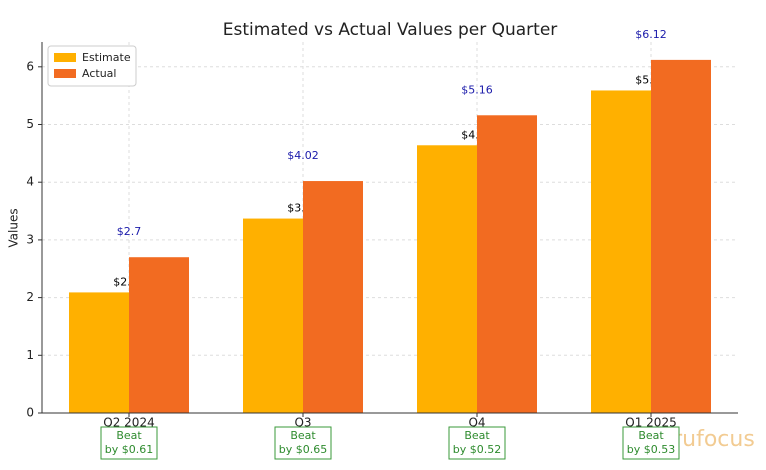 The image size is (766, 470). Describe the element at coordinates (129, 449) in the screenshot. I see `annotation: by $0.61` at that location.